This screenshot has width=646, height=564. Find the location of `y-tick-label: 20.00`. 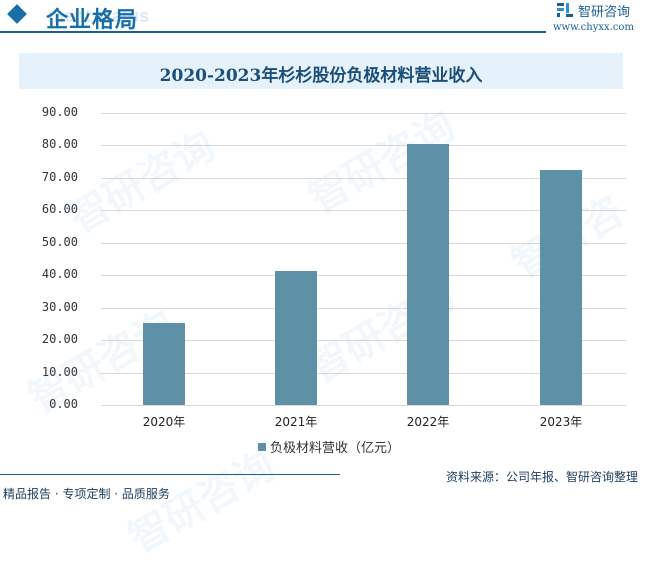

y-tick-label: 20.00 is located at coordinates (59, 339).